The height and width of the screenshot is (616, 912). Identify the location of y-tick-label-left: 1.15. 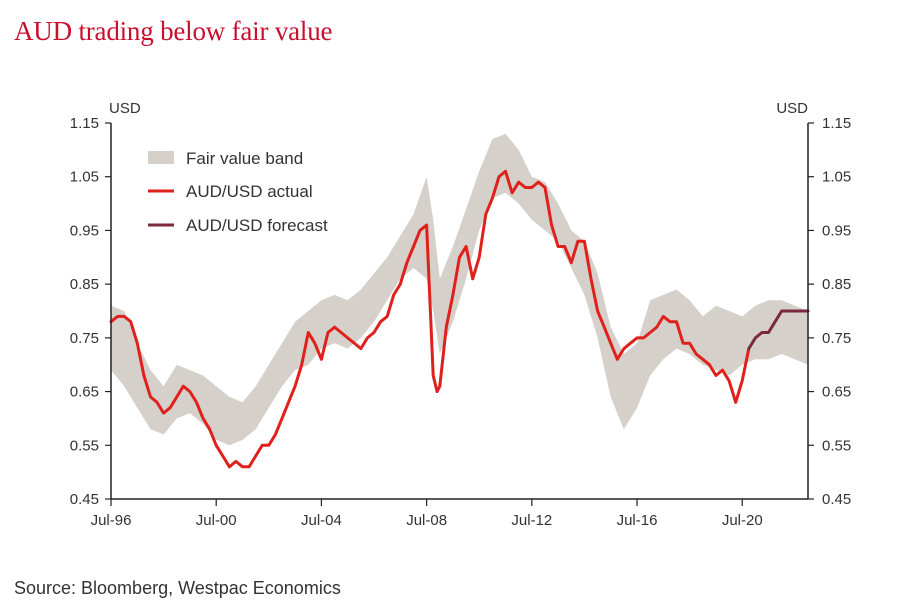
(84, 123).